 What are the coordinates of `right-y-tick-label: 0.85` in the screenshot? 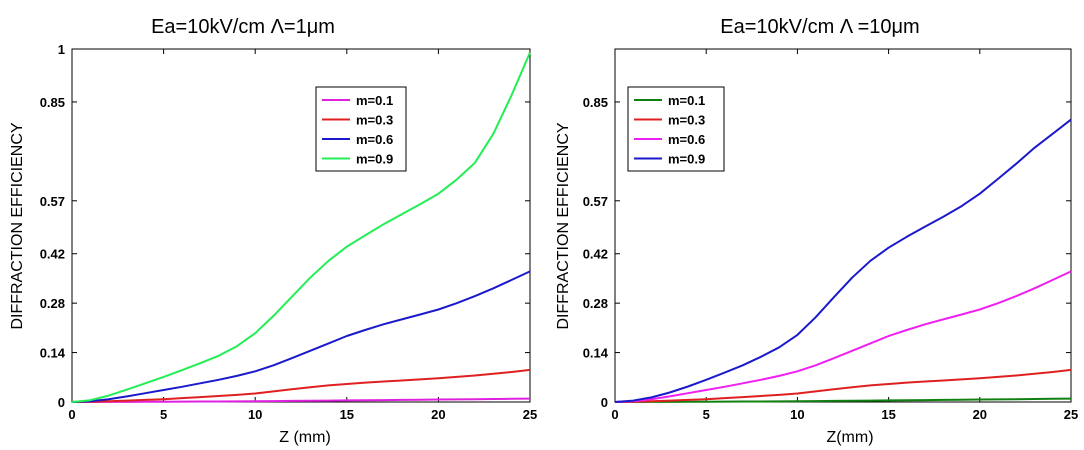 It's located at (595, 102).